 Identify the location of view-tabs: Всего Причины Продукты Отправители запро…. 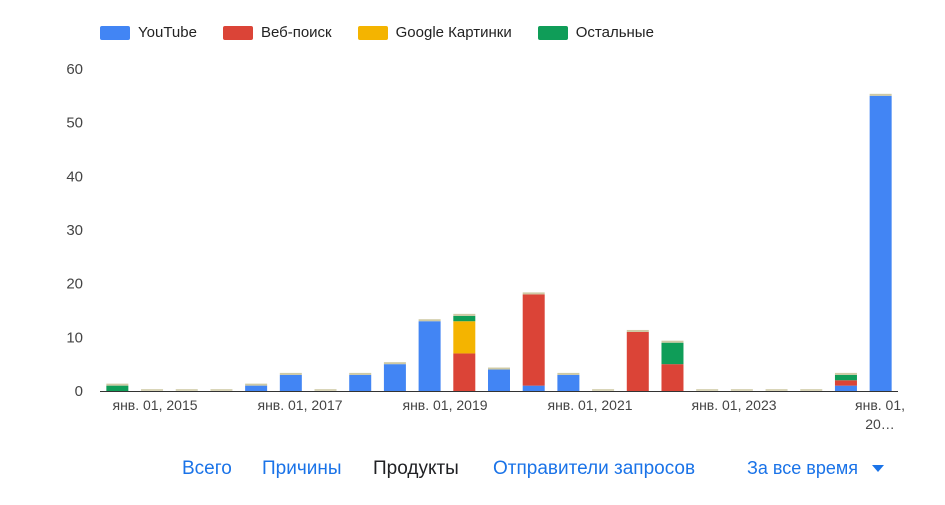
(472, 474).